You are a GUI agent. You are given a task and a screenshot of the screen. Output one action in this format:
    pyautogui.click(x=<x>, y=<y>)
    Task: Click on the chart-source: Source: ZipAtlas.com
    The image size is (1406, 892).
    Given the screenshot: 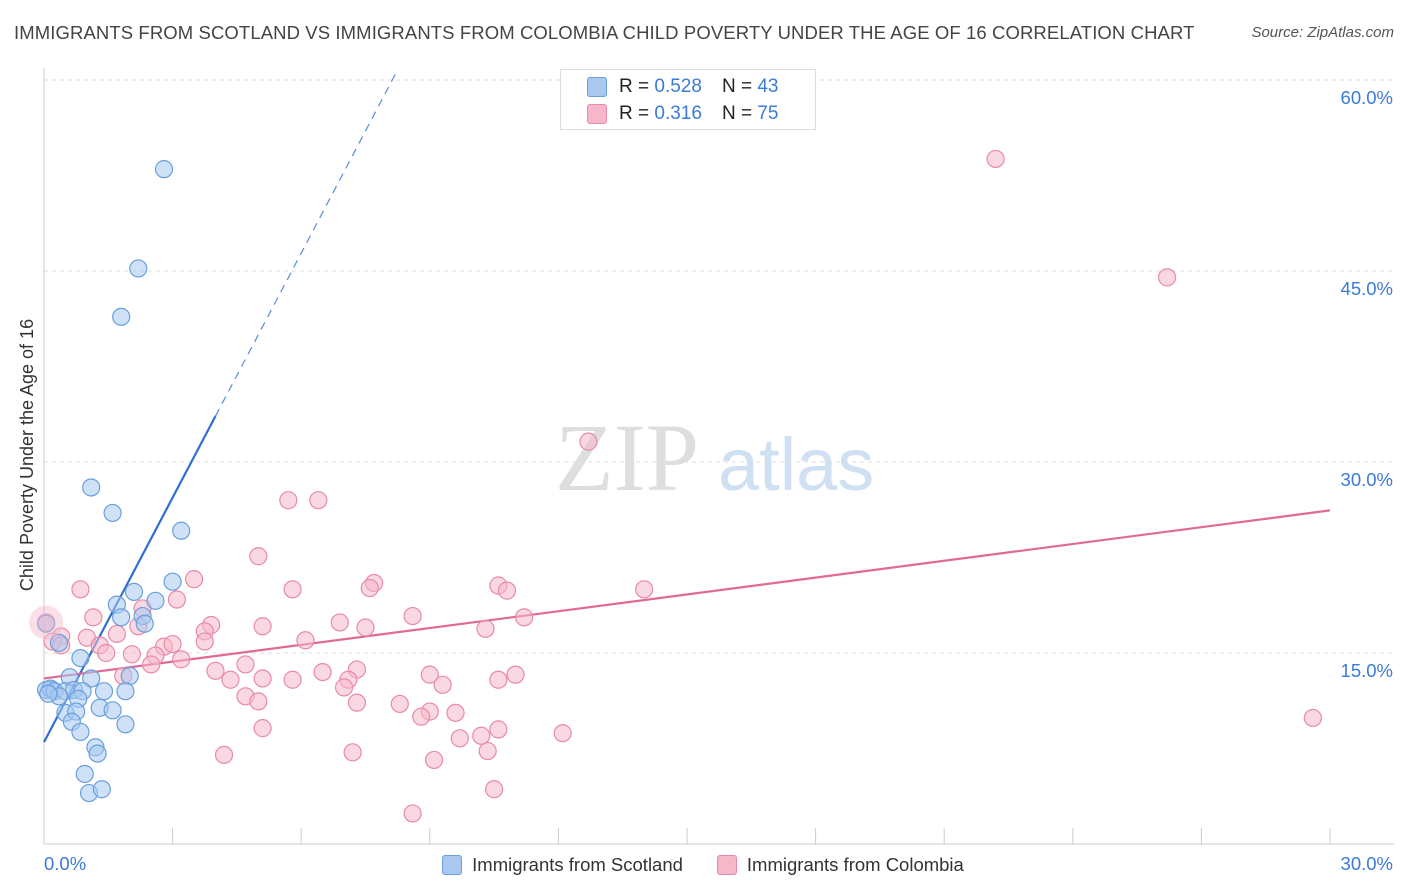 What is the action you would take?
    pyautogui.click(x=1322, y=32)
    